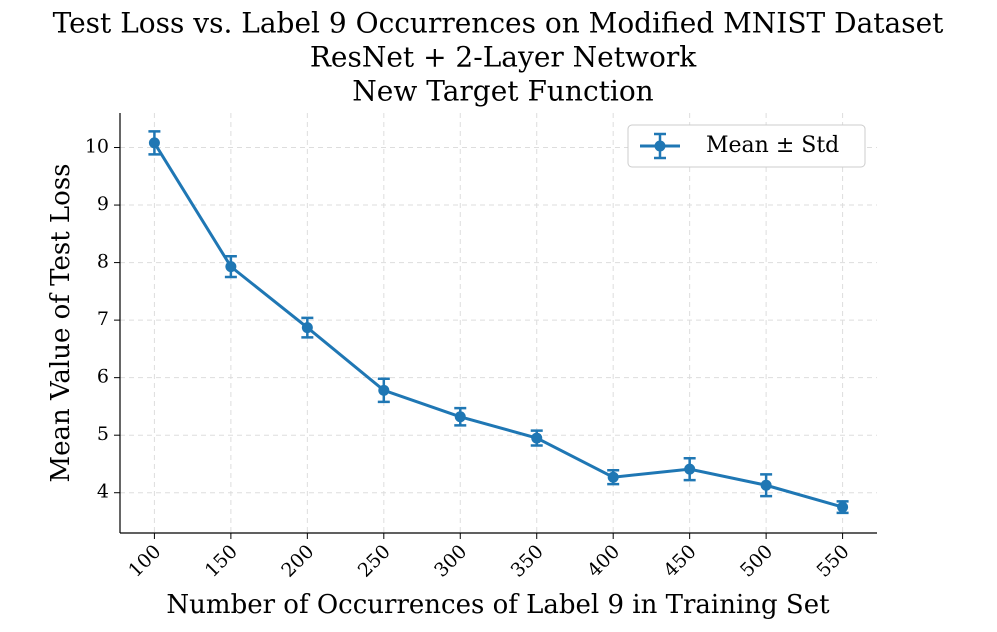 Image resolution: width=997 pixels, height=632 pixels. I want to click on x-tick-label: 150, so click(221, 561).